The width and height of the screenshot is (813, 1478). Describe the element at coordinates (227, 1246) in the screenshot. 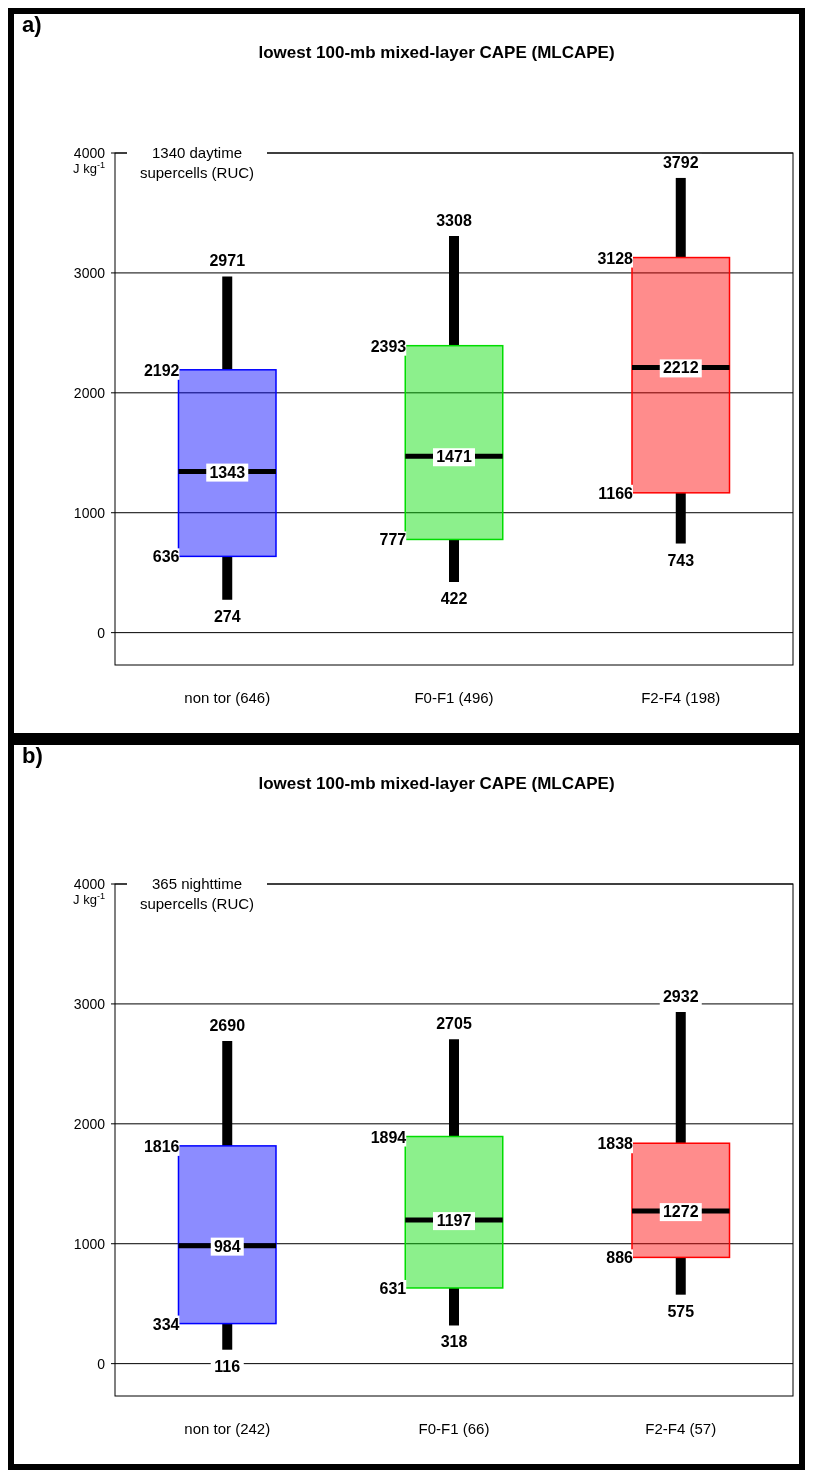

I see `annotation: 984` at that location.